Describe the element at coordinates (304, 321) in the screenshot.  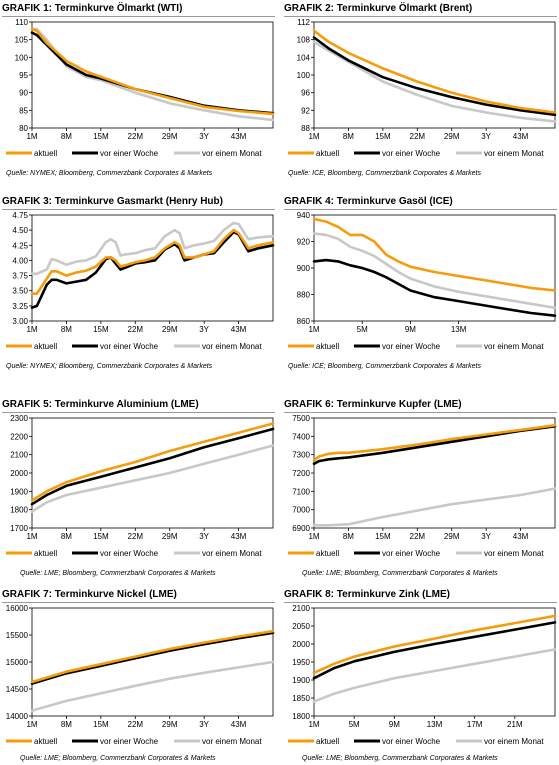
I see `y-tick-label: 860` at that location.